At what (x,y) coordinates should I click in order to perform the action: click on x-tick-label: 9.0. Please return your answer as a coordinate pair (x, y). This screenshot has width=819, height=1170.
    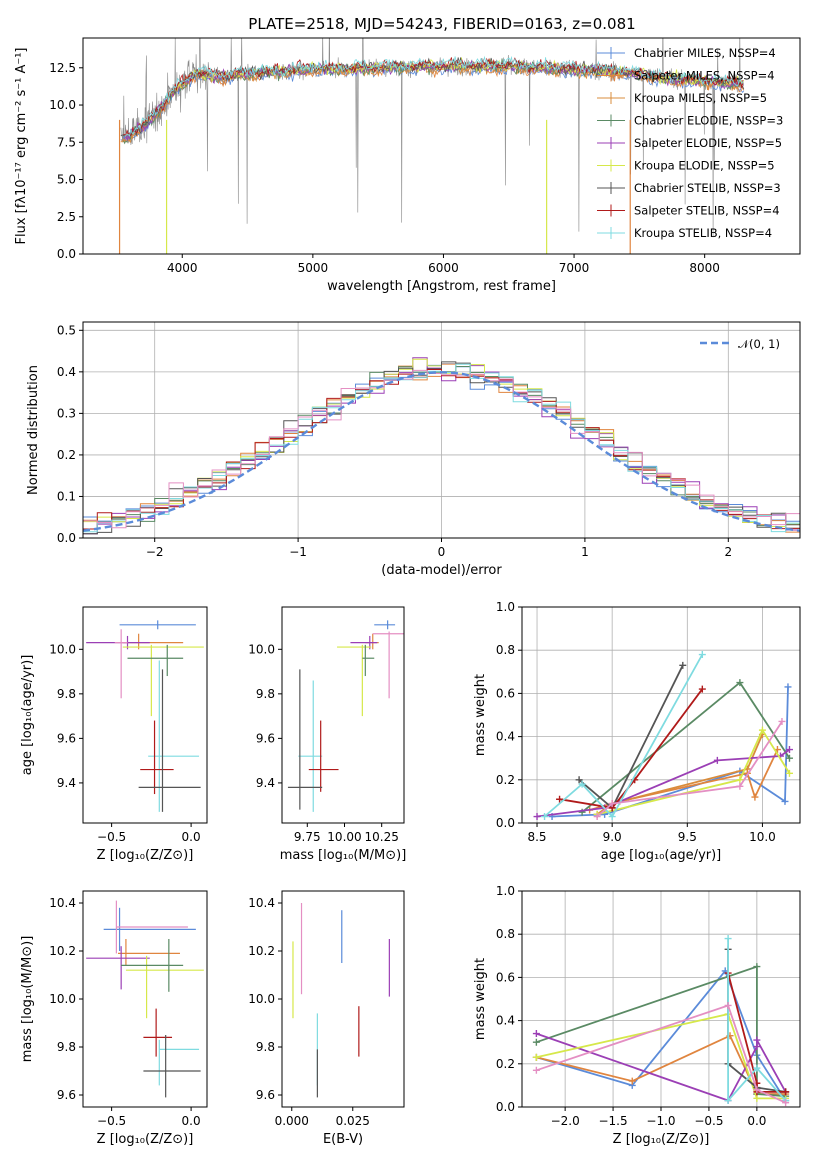
    Looking at the image, I should click on (612, 837).